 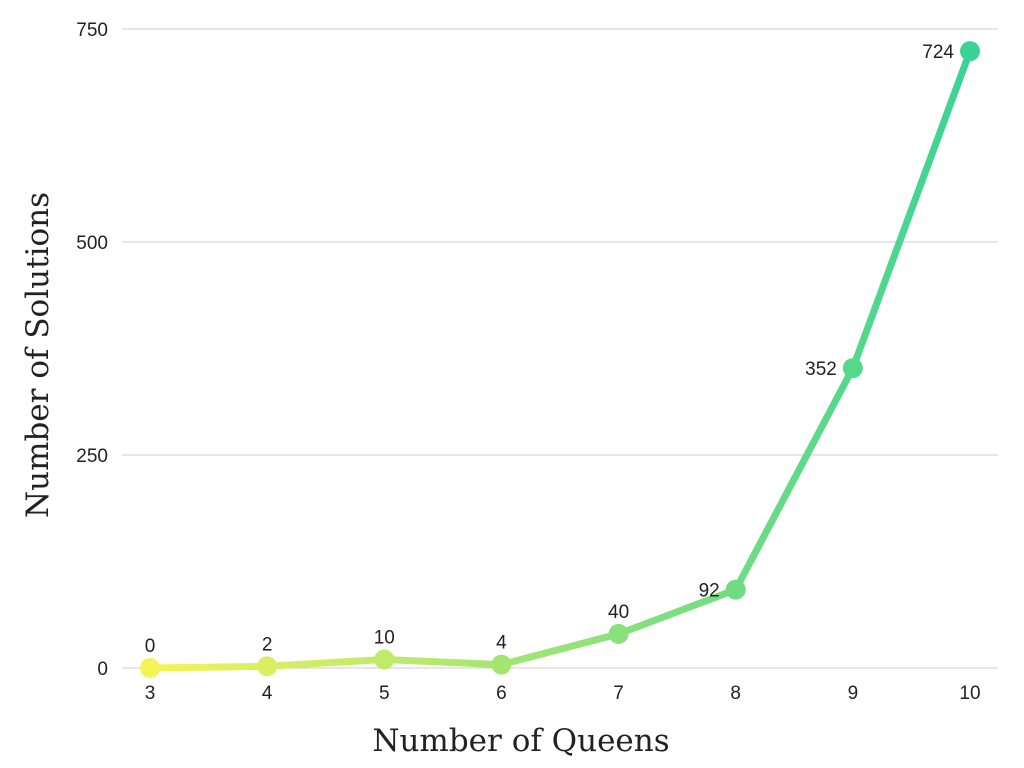 I want to click on x-axis-title: Number of Queens, so click(x=520, y=741).